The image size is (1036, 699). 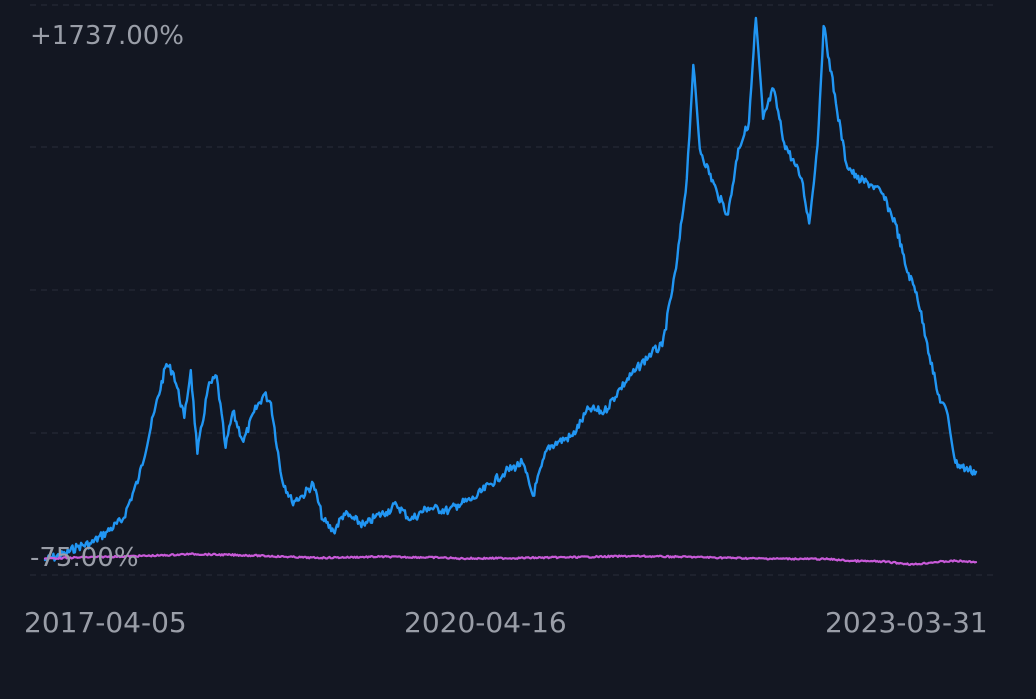 I want to click on series-line-purple, so click(x=510, y=559).